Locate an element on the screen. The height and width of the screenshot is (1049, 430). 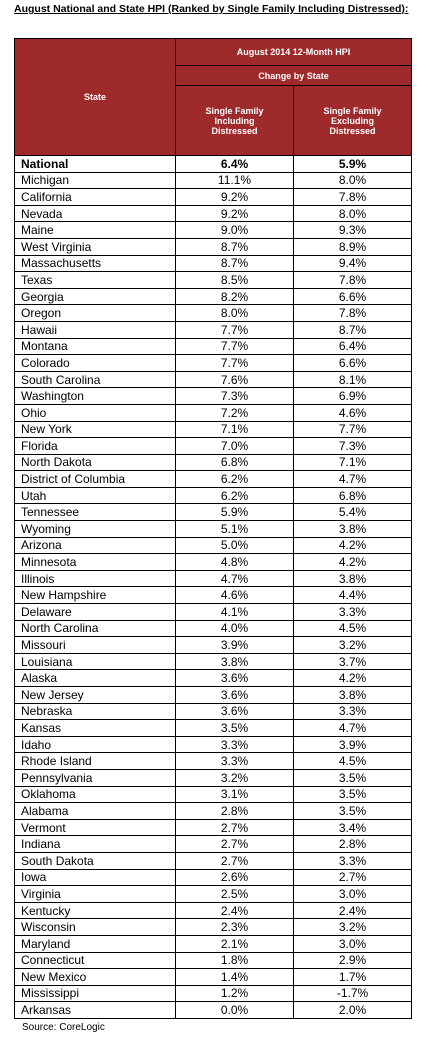
state-cell: Louisiana is located at coordinates (95, 661).